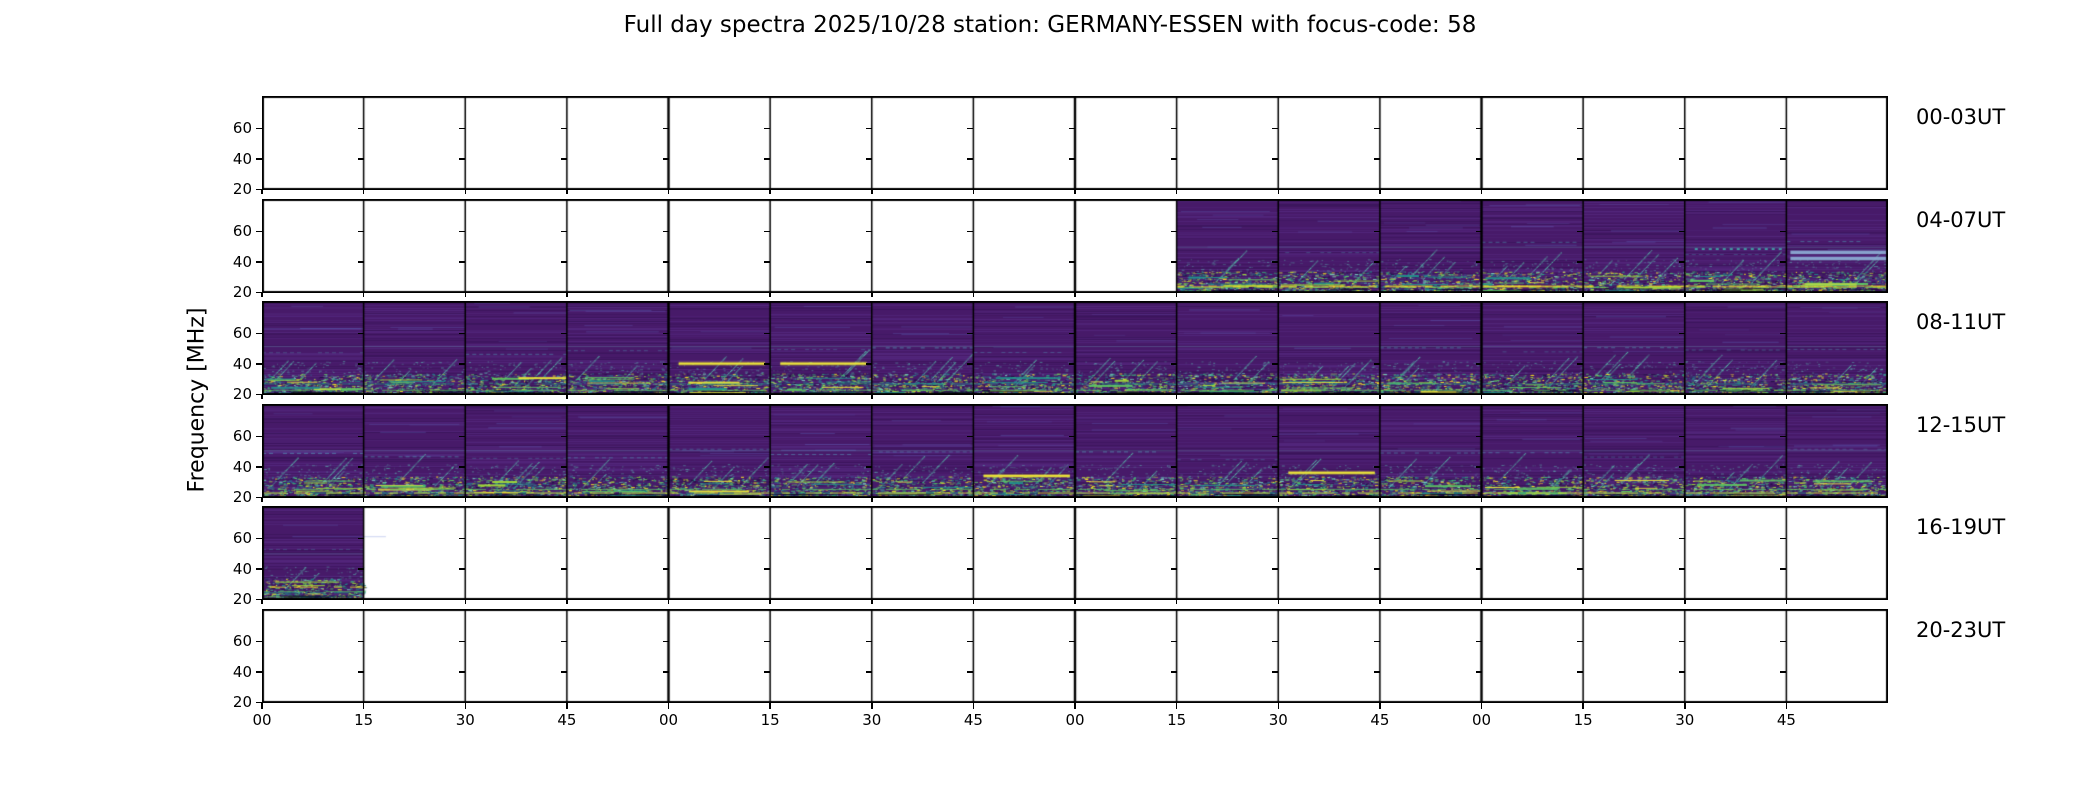 Image resolution: width=2100 pixels, height=800 pixels. What do you see at coordinates (262, 720) in the screenshot?
I see `x-tick-label: 00` at bounding box center [262, 720].